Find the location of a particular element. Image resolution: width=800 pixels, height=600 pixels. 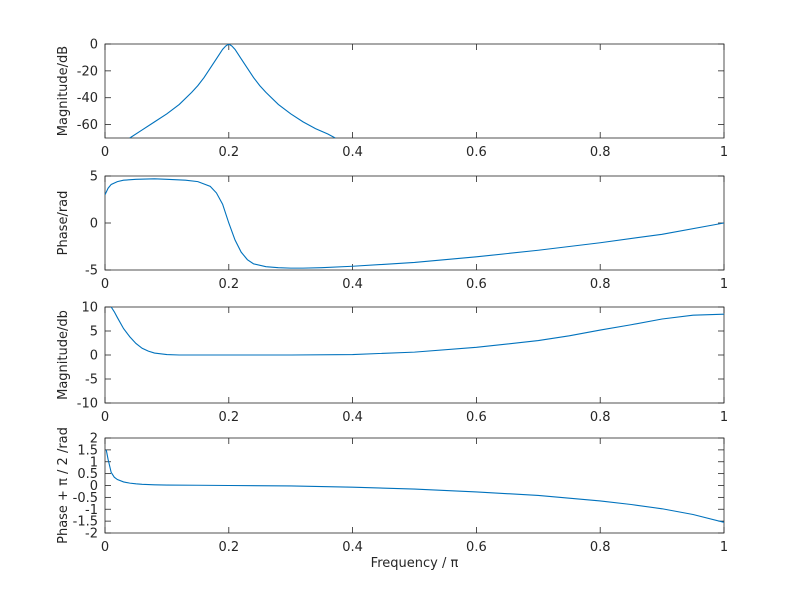

y-axis-label: Phase + π / 2 /rad is located at coordinates (63, 485).